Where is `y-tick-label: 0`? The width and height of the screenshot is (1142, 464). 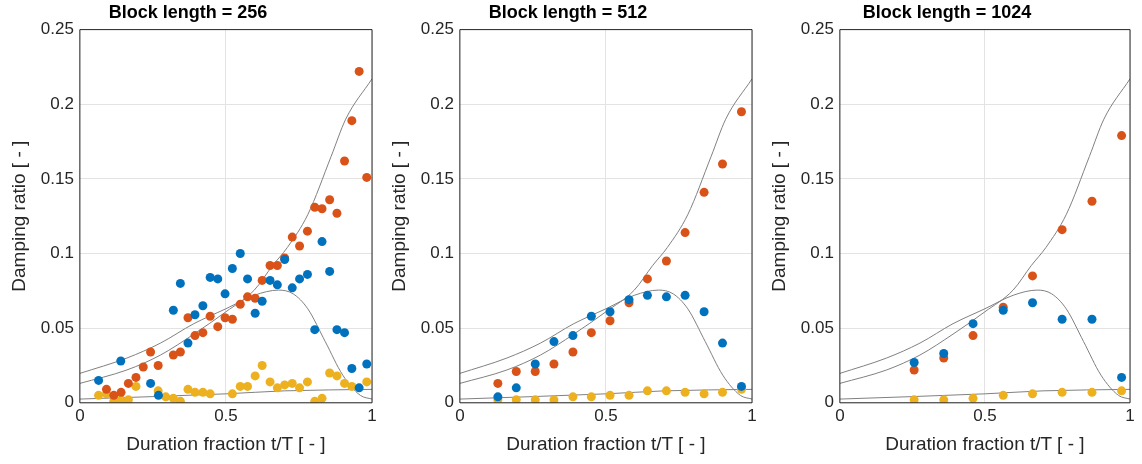 y-tick-label: 0 is located at coordinates (829, 402).